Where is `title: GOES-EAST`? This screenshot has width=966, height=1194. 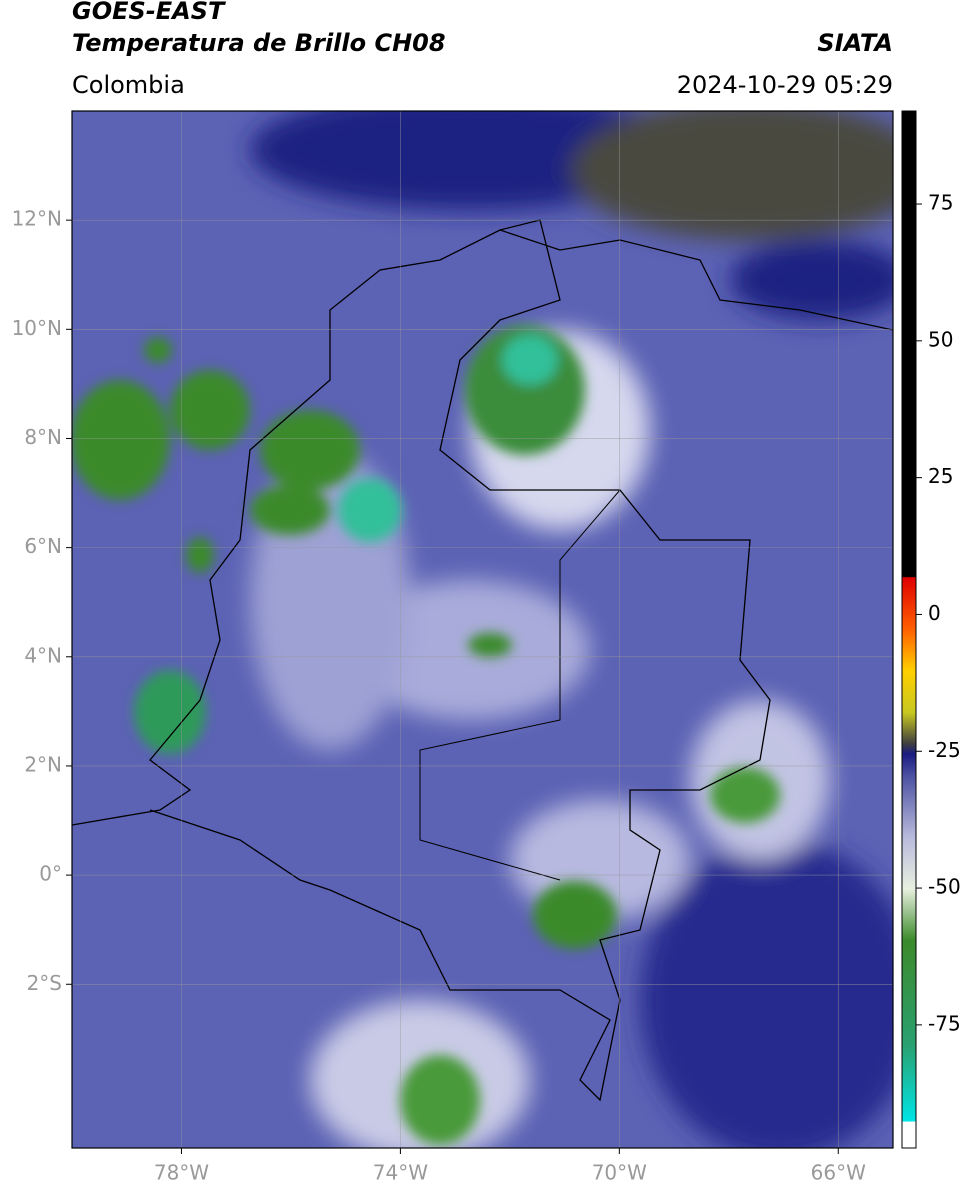 title: GOES-EAST is located at coordinates (149, 12).